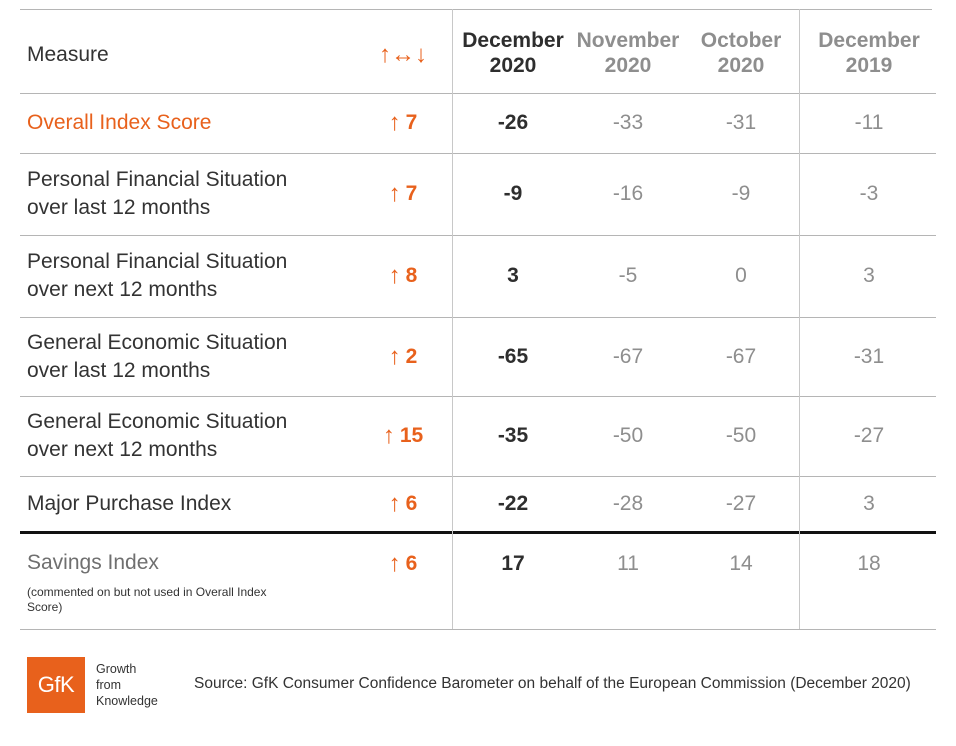 The width and height of the screenshot is (956, 746). What do you see at coordinates (478, 532) in the screenshot?
I see `savings-separator-rule` at bounding box center [478, 532].